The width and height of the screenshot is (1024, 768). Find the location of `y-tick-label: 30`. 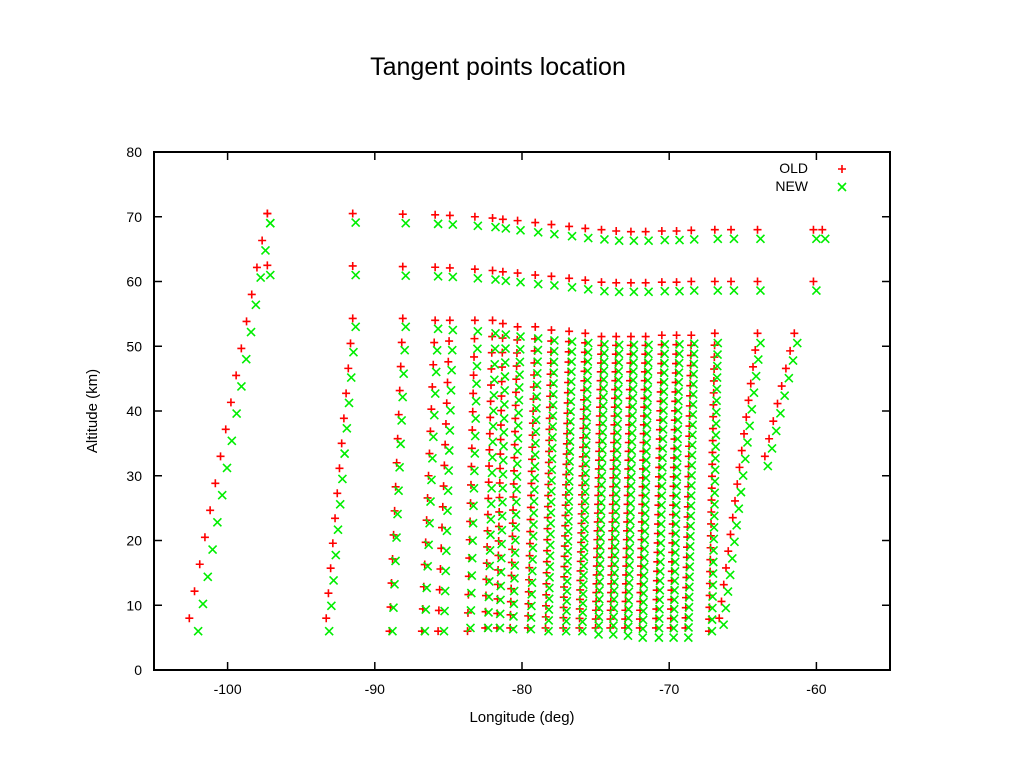

y-tick-label: 30 is located at coordinates (134, 476).